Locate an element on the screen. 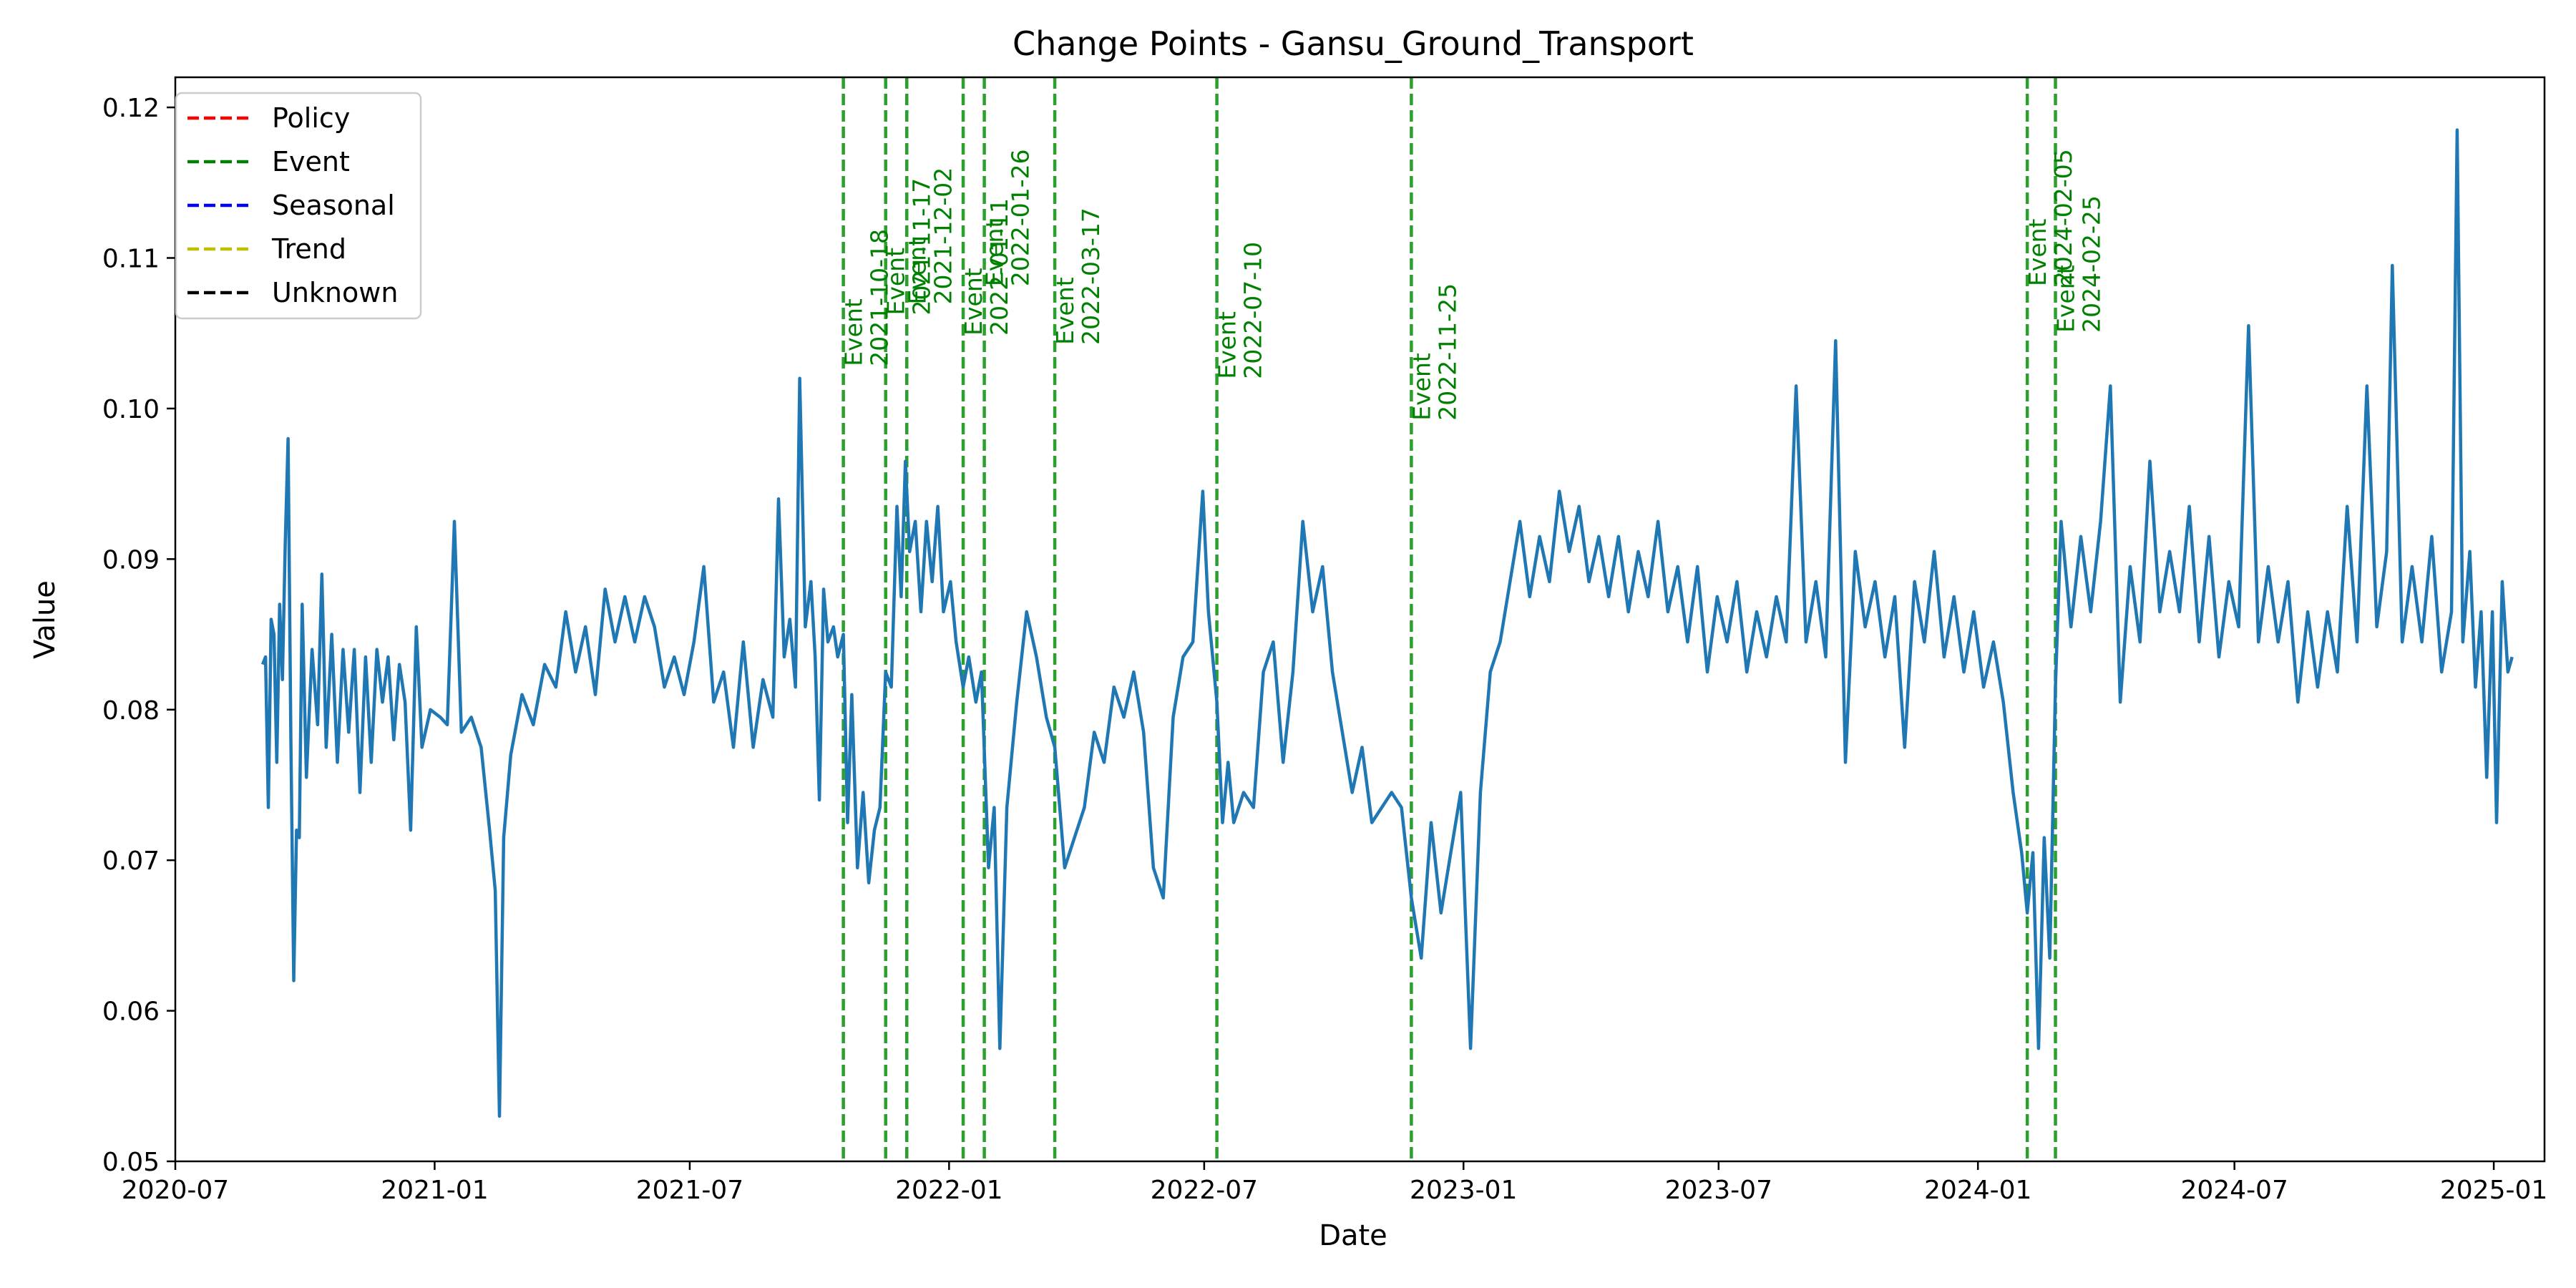 The height and width of the screenshot is (1288, 2576). legend-label: Policy is located at coordinates (311, 118).